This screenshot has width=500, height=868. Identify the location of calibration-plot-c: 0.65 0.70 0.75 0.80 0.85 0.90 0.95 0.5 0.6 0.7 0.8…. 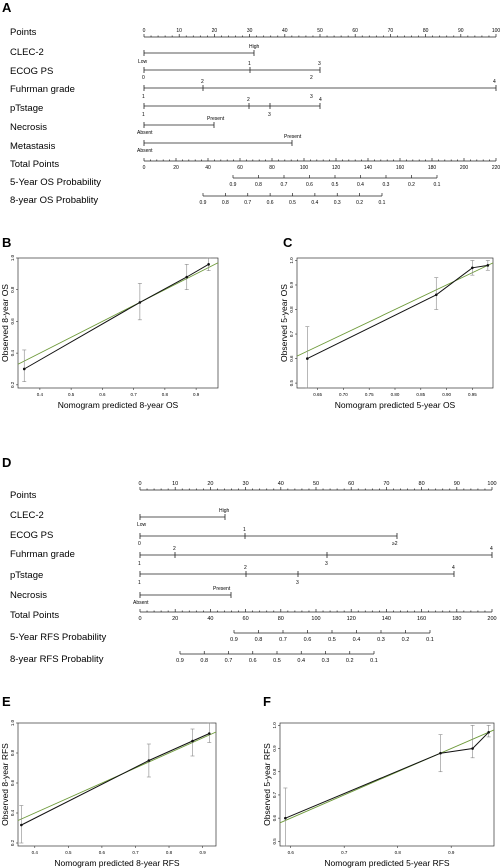
(386, 333).